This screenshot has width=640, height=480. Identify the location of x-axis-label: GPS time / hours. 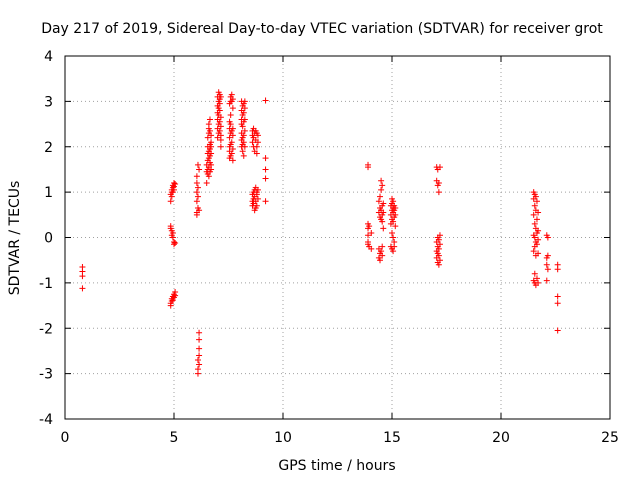
(336, 466).